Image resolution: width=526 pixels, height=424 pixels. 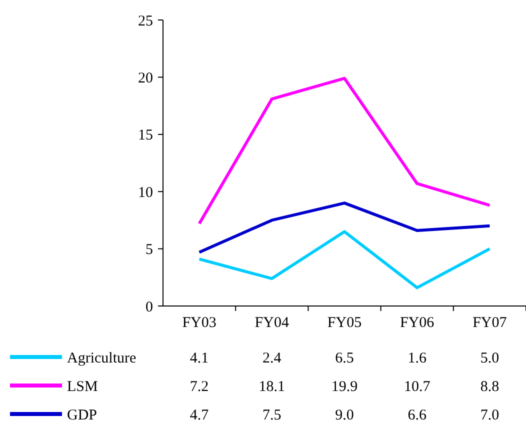 I want to click on y-tick-label: 25, so click(x=145, y=21).